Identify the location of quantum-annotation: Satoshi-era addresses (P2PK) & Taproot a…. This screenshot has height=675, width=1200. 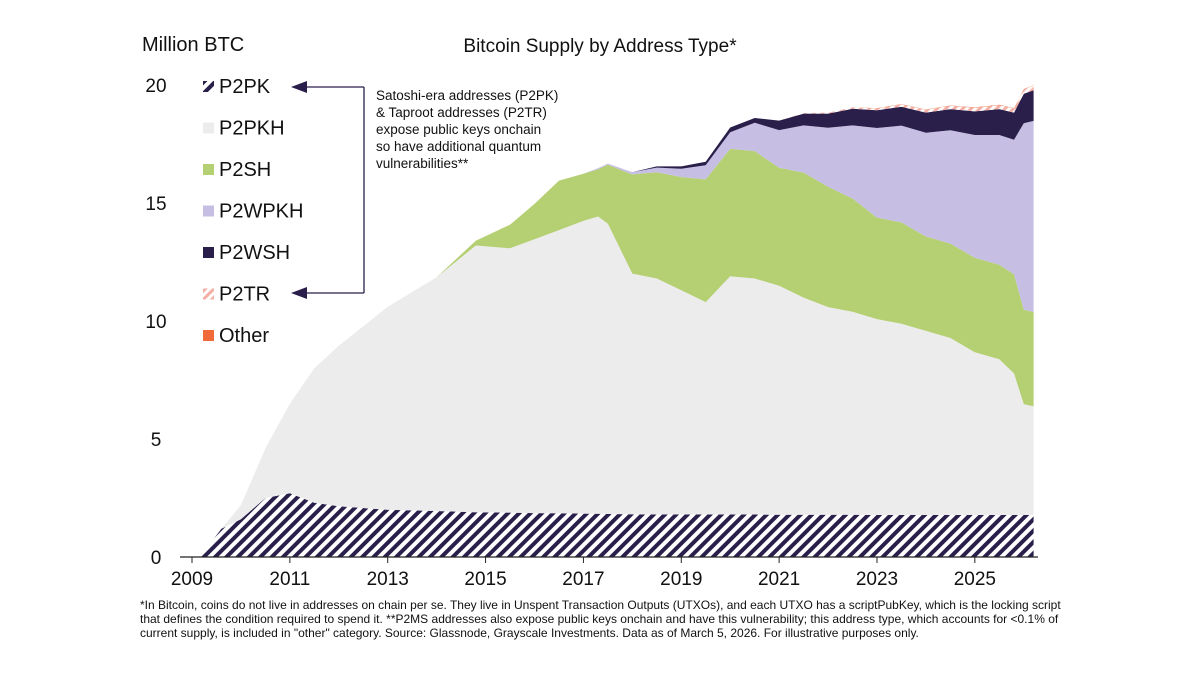
(424, 190).